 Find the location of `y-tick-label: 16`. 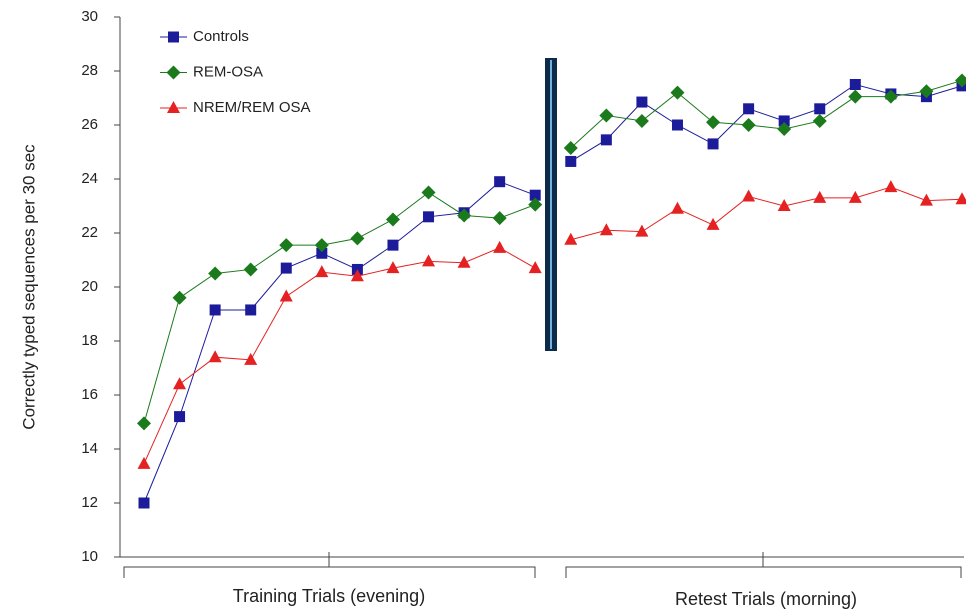

y-tick-label: 16 is located at coordinates (89, 394).